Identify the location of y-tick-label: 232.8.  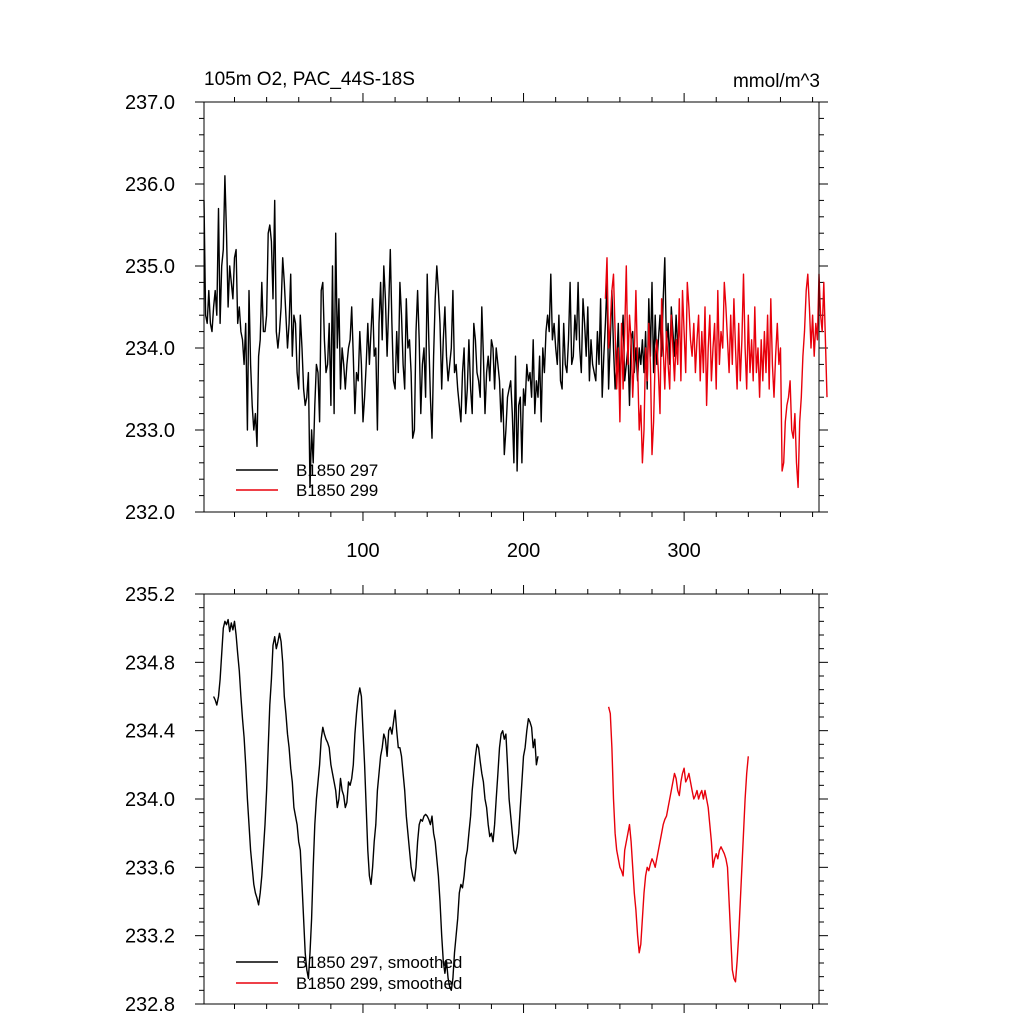
(150, 1005).